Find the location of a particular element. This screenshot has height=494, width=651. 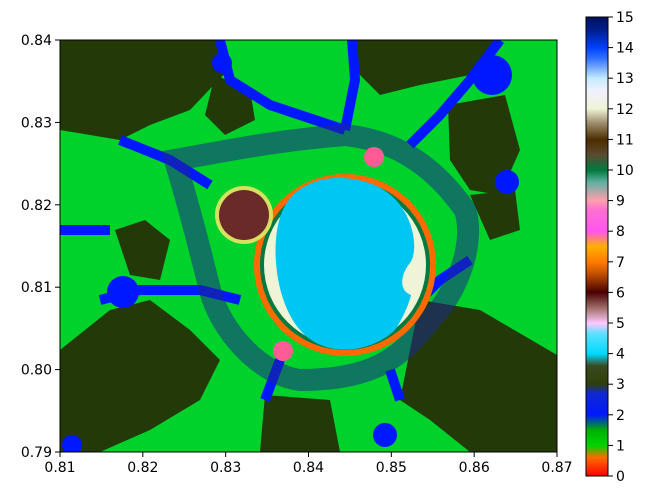

colorbar-tick-label: 3 is located at coordinates (620, 385).